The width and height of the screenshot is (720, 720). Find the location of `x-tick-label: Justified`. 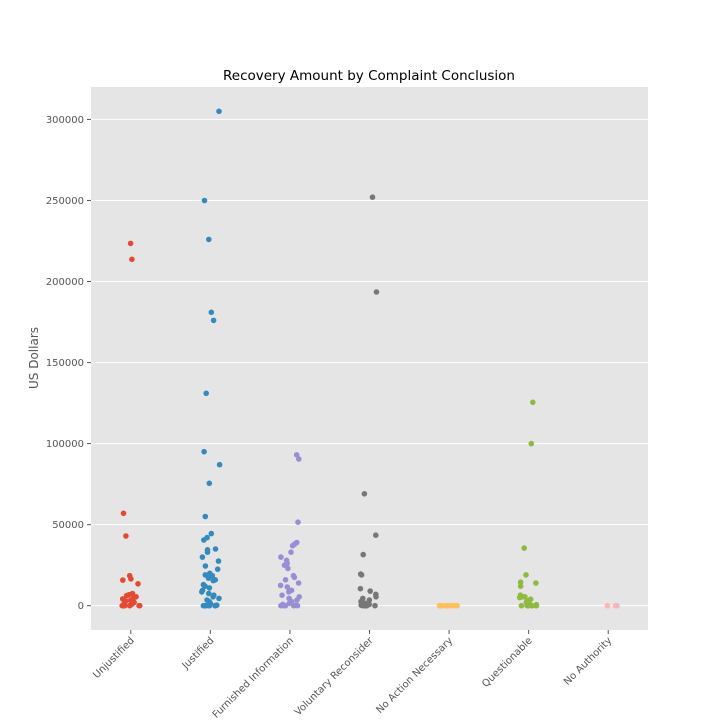

x-tick-label: Justified is located at coordinates (198, 653).